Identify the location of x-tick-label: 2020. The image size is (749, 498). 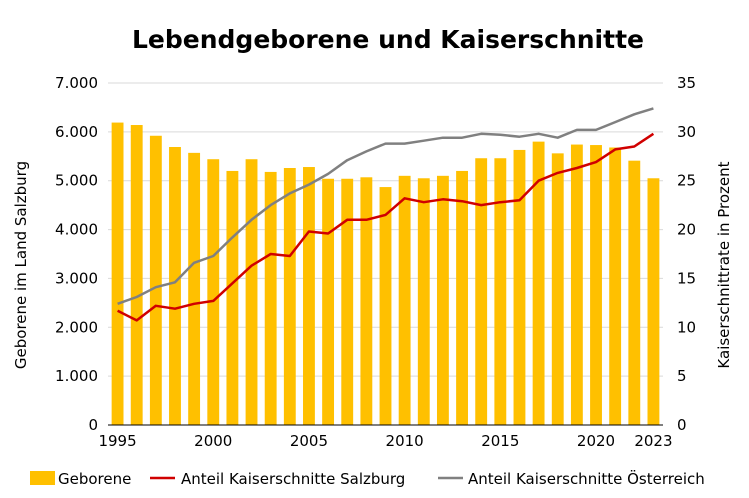
(596, 441).